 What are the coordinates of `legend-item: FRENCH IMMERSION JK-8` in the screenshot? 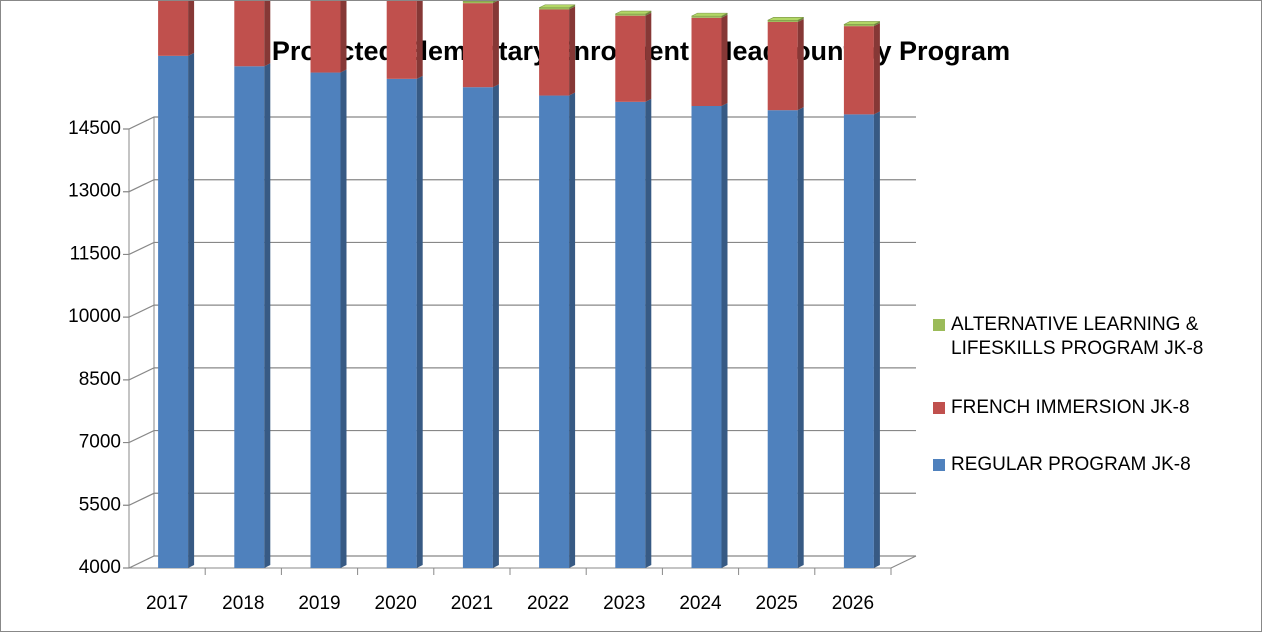 It's located at (1083, 408).